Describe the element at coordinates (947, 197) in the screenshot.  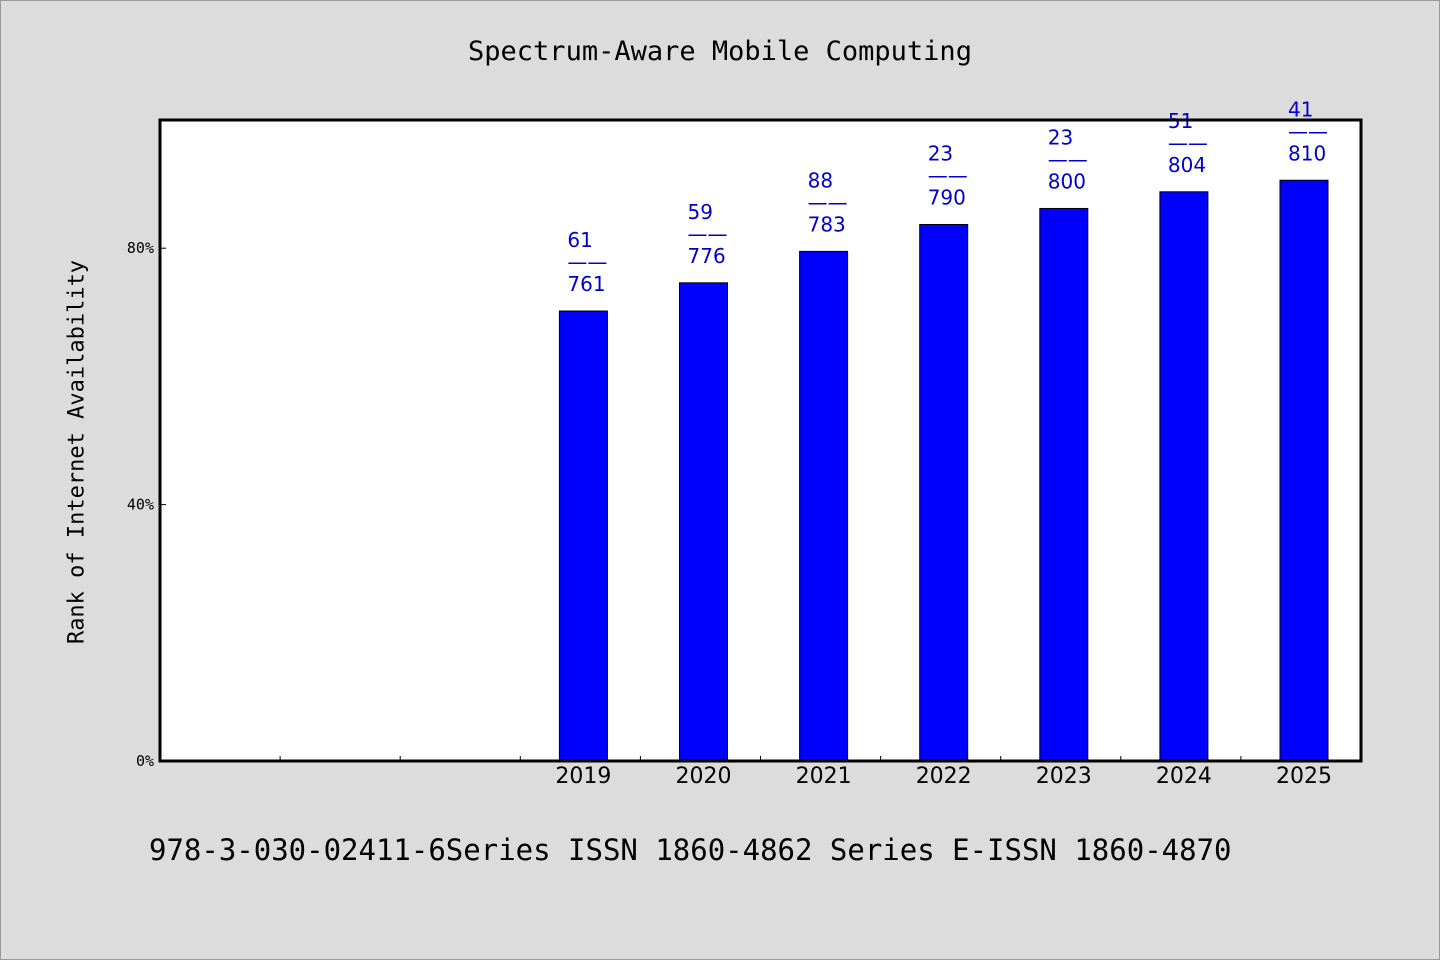
I see `data-label-2022: 790` at that location.